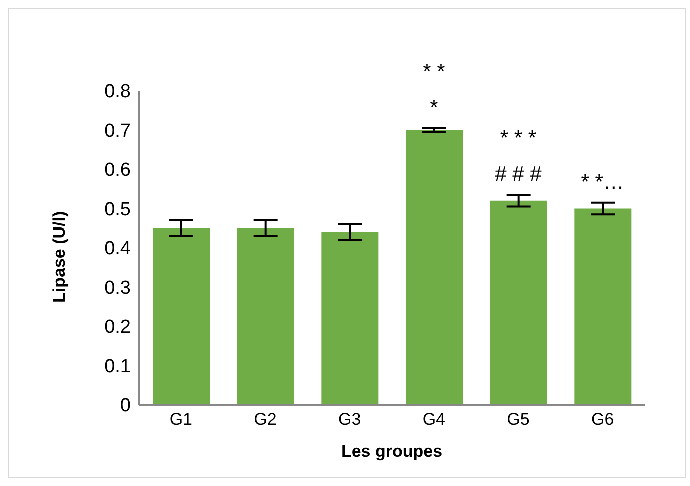 This screenshot has width=690, height=486. I want to click on annotation: *, so click(434, 108).